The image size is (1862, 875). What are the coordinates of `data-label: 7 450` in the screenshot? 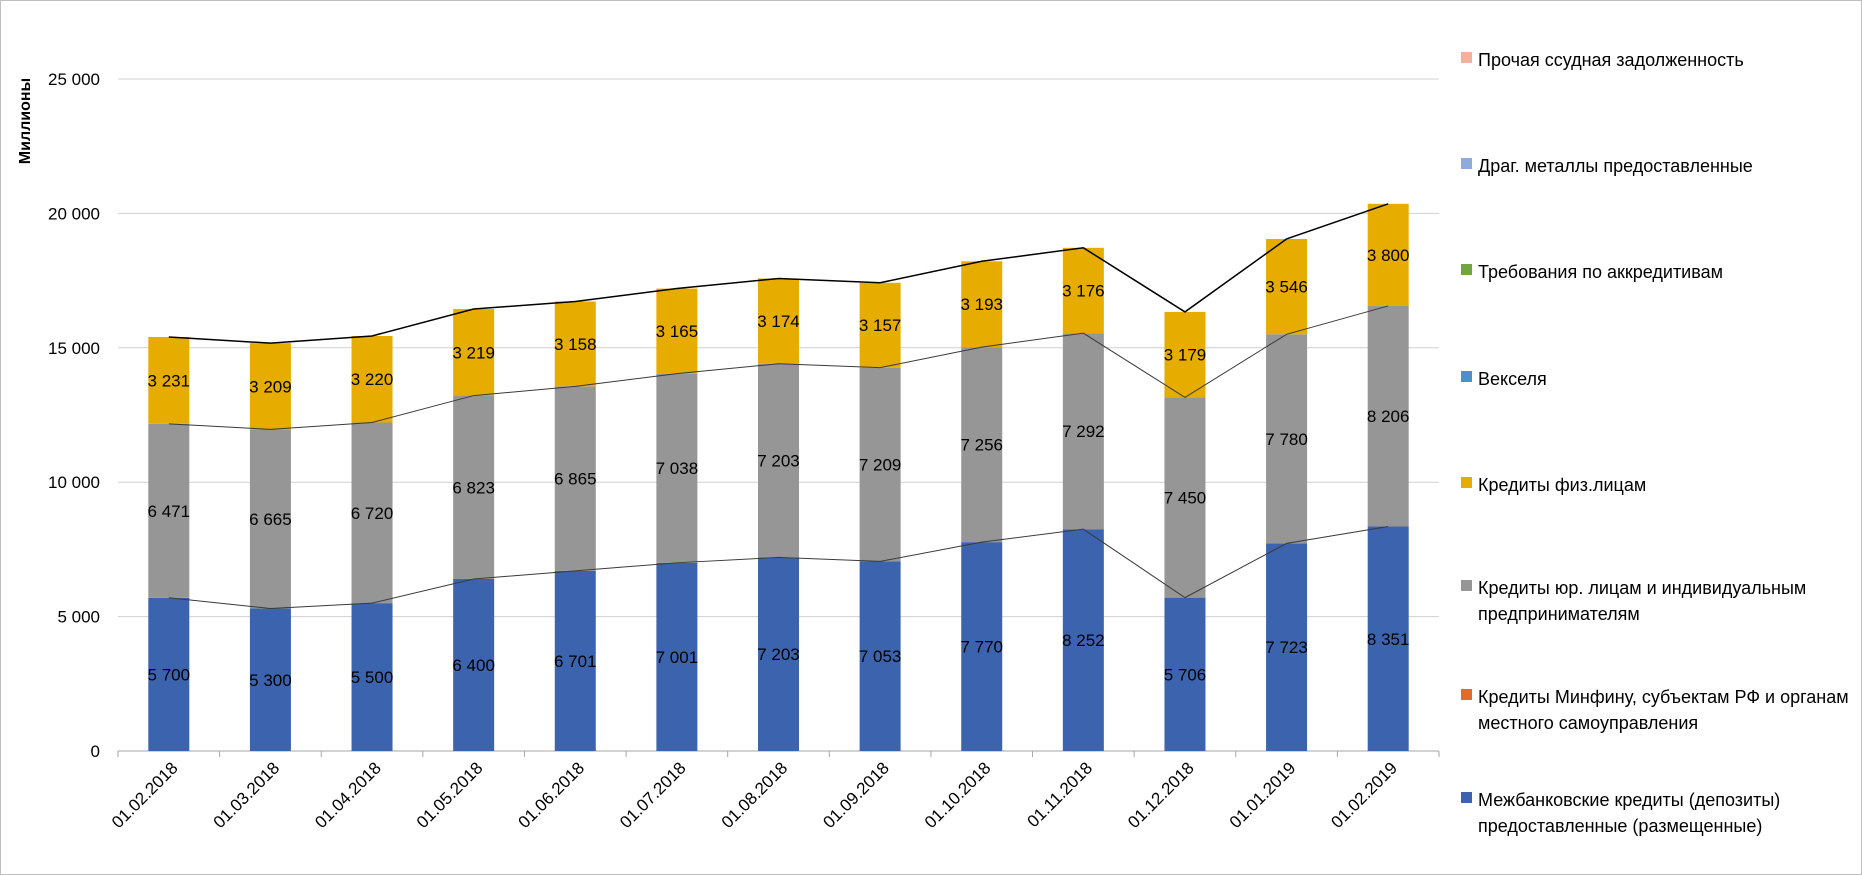 It's located at (1185, 497).